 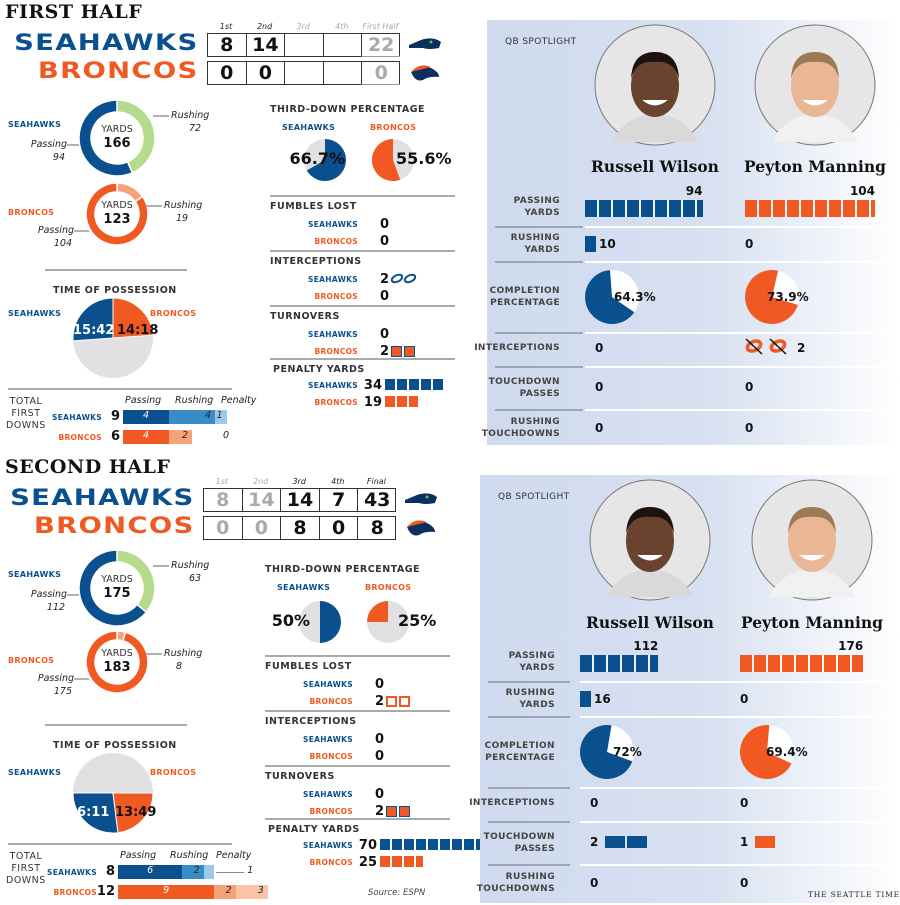 What do you see at coordinates (35, 313) in the screenshot?
I see `possession-seahawks-label: SEAHAWKS` at bounding box center [35, 313].